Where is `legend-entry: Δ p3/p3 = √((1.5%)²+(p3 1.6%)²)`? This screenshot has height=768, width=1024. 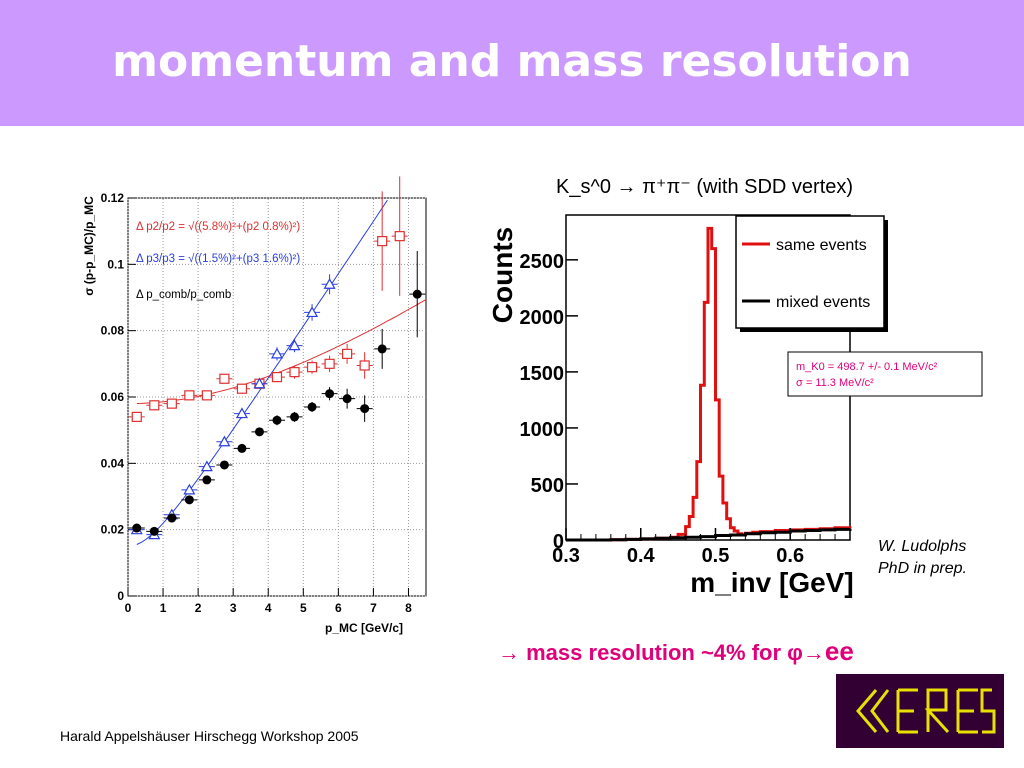 legend-entry: Δ p3/p3 = √((1.5%)²+(p3 1.6%)²) is located at coordinates (218, 258).